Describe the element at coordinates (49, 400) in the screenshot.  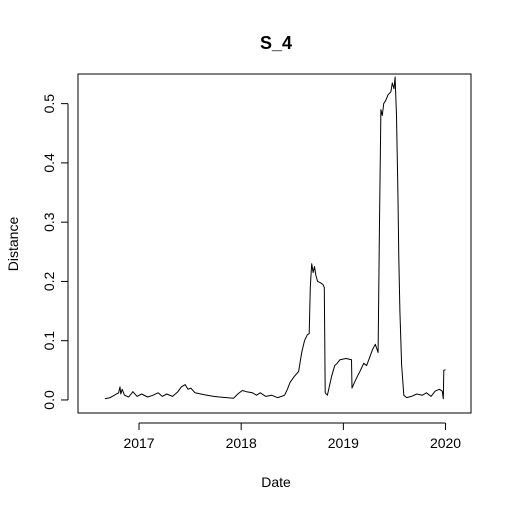
I see `y-tick-label: 0.0` at that location.